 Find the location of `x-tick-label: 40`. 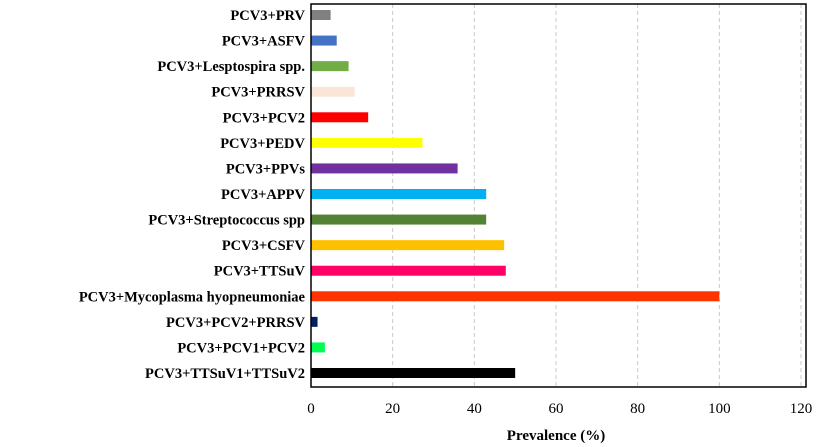

x-tick-label: 40 is located at coordinates (474, 409).